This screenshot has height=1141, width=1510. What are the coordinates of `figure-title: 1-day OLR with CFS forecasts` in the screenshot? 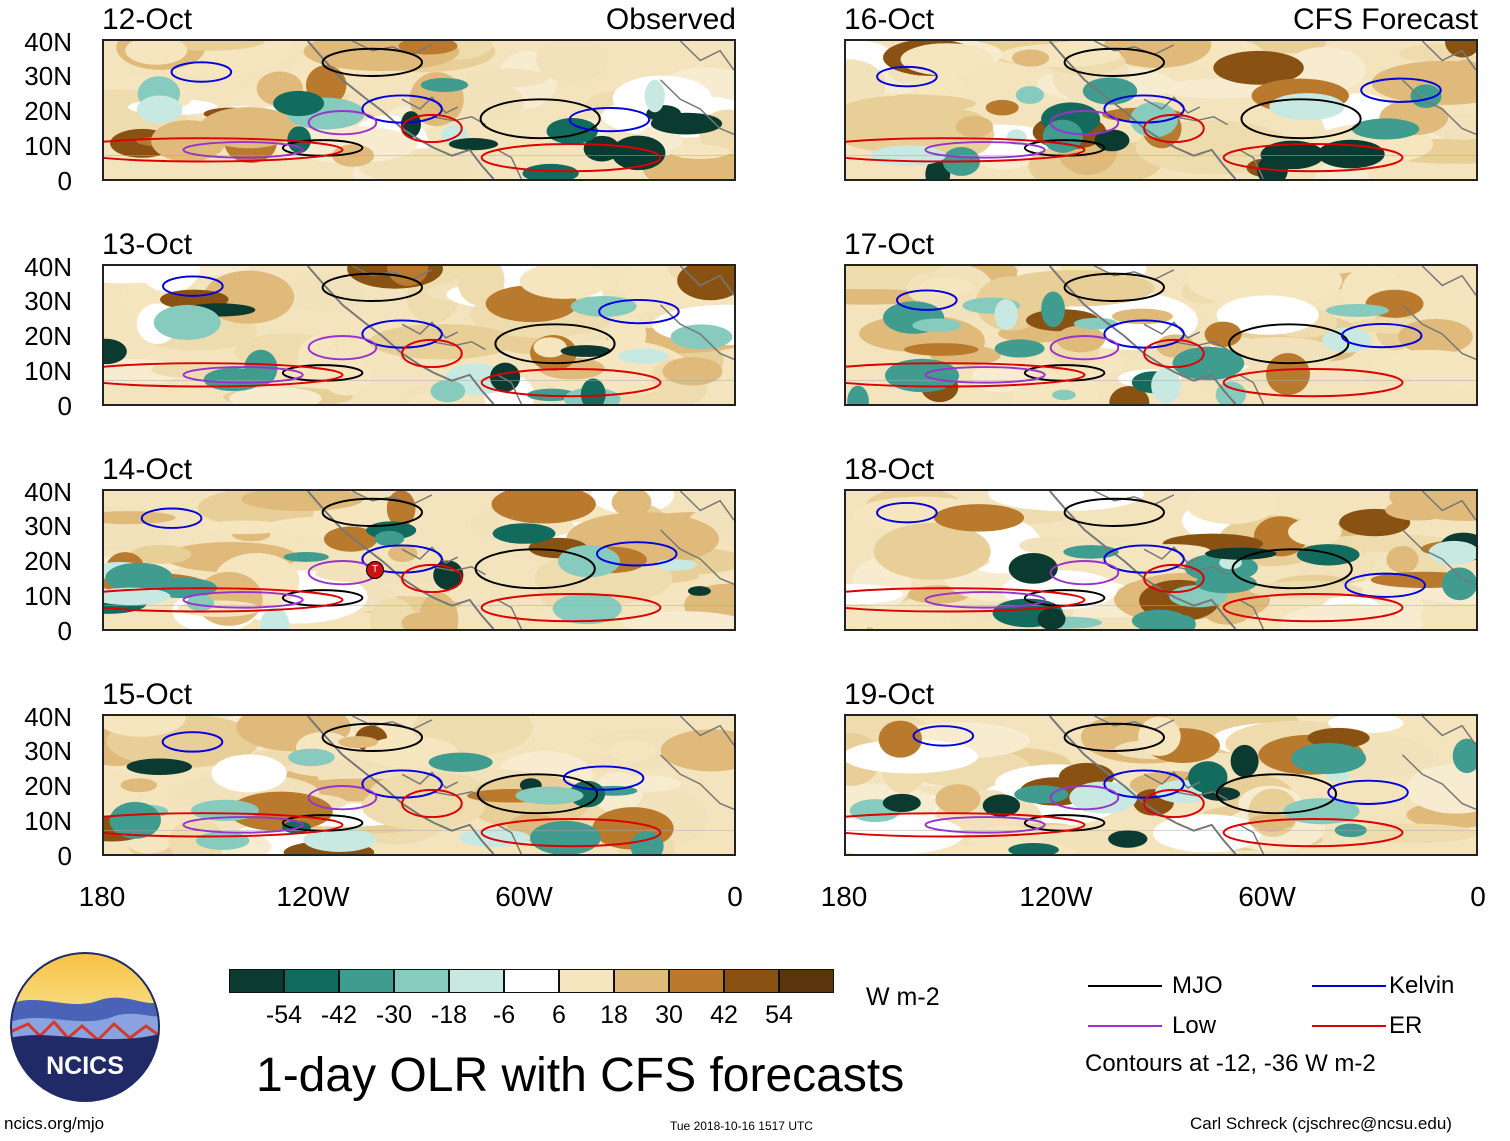 It's located at (580, 1075).